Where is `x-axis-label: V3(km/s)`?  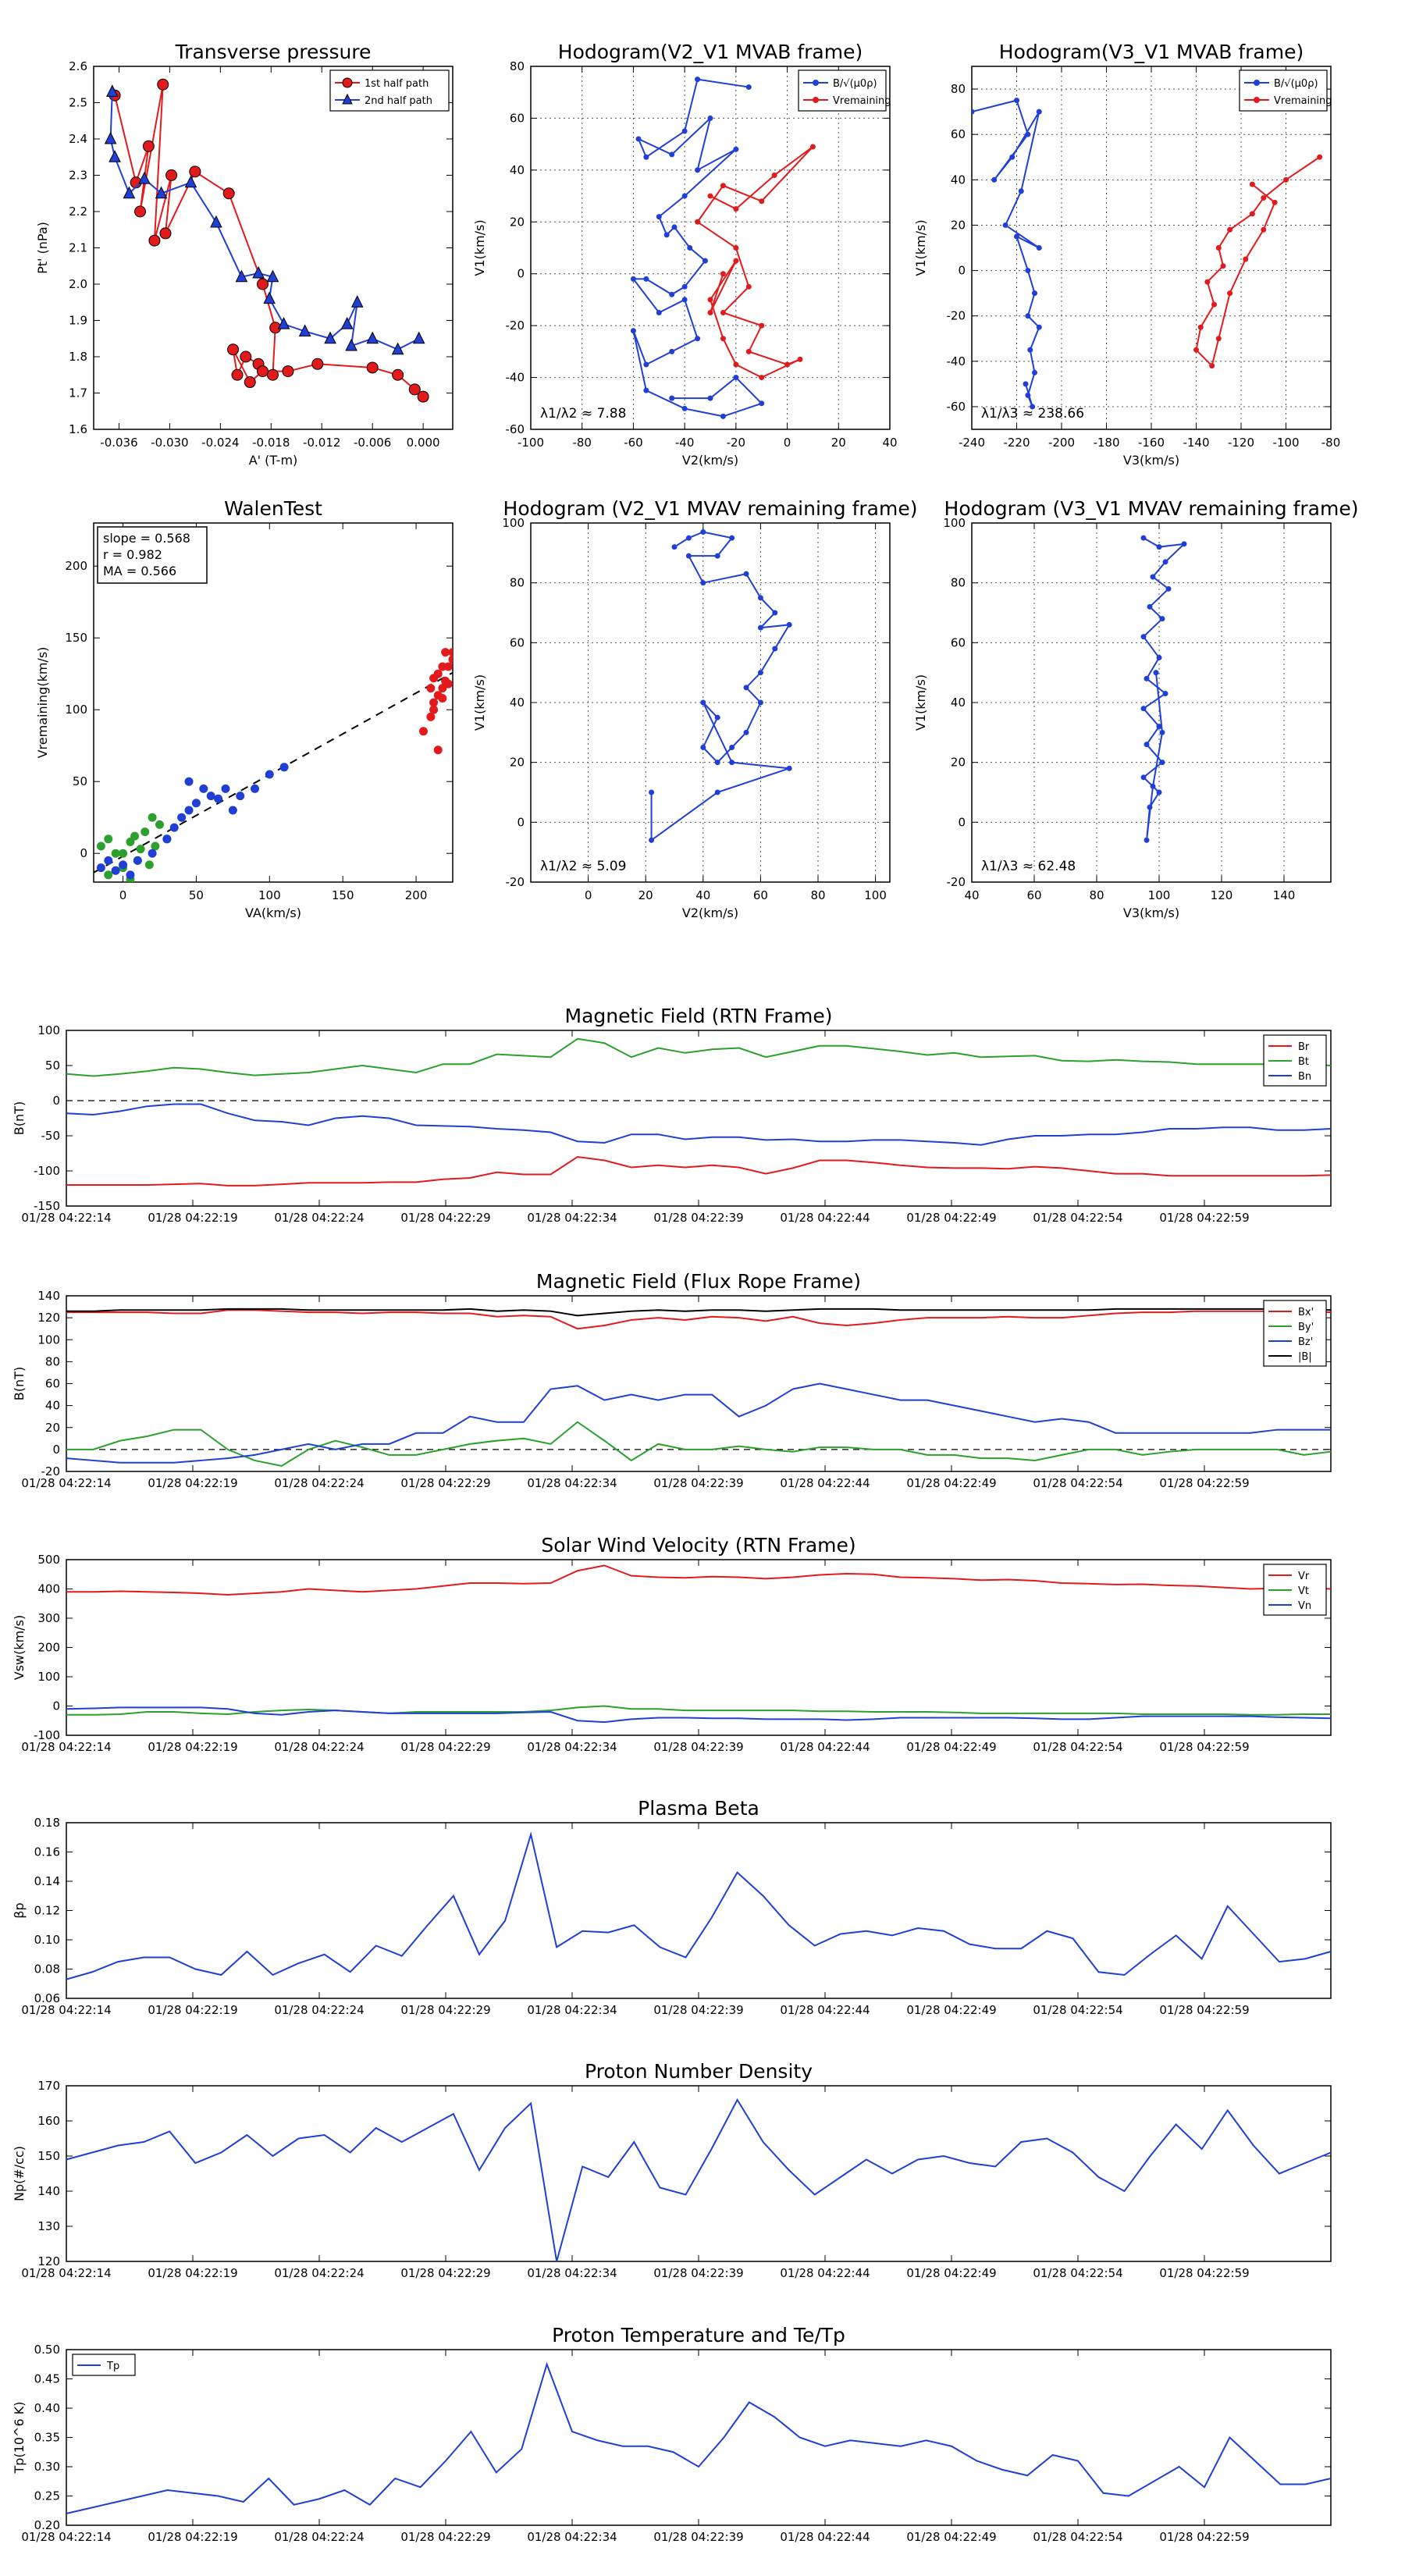 x-axis-label: V3(km/s) is located at coordinates (1151, 460).